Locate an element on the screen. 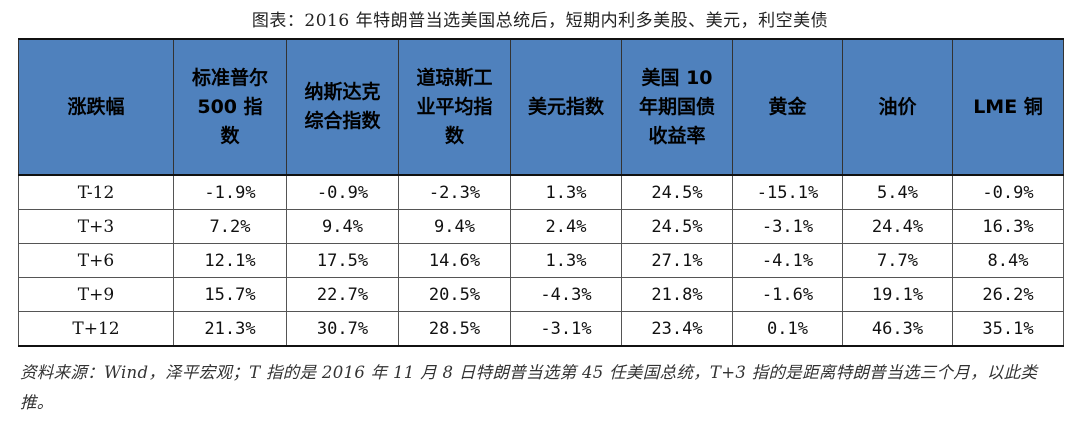  row-label: T+12 is located at coordinates (96, 329).